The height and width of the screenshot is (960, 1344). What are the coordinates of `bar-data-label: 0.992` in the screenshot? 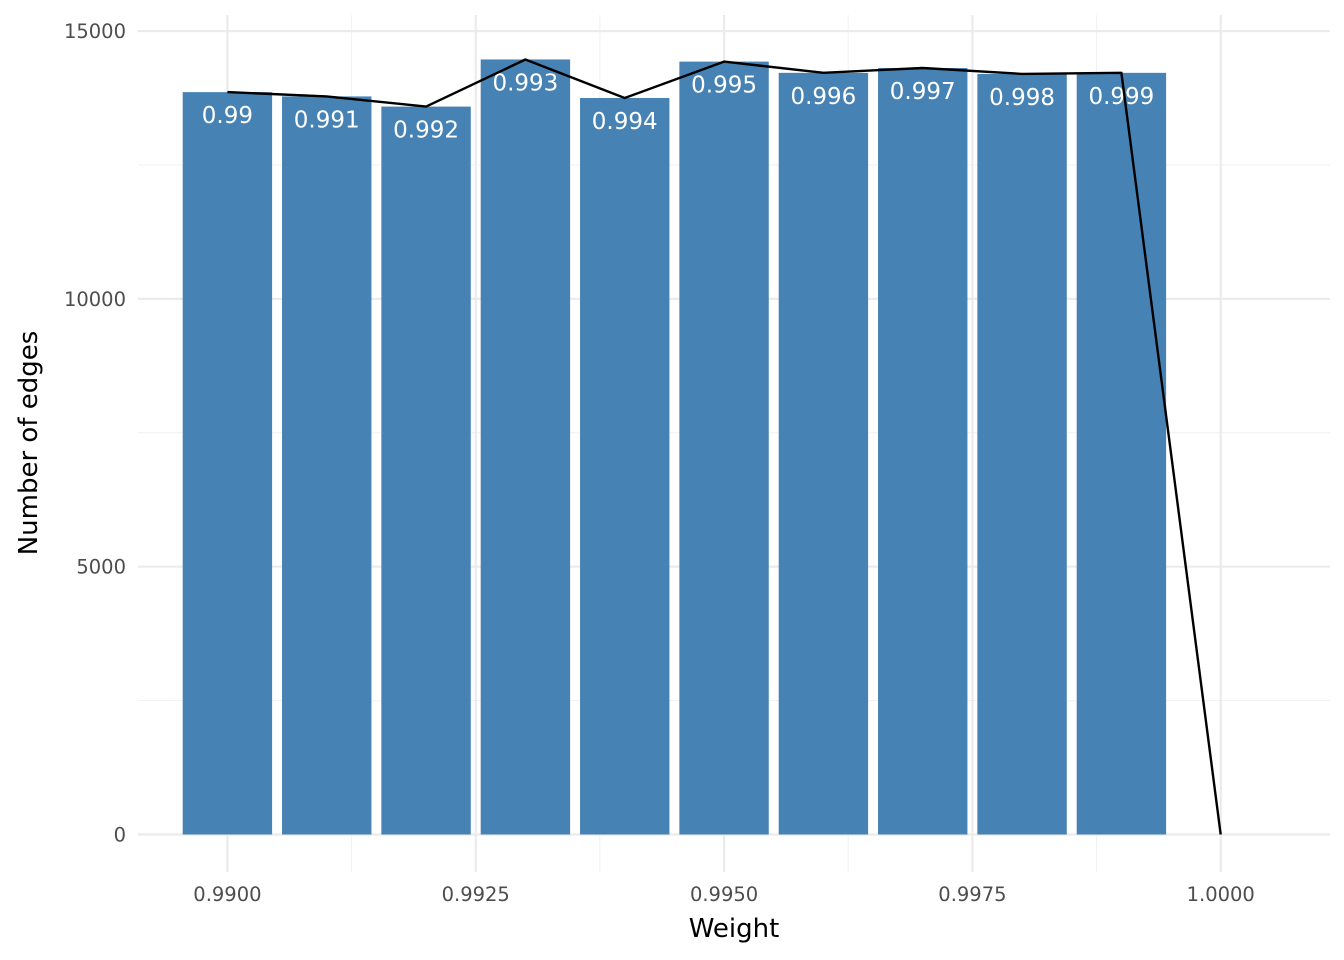 It's located at (426, 131).